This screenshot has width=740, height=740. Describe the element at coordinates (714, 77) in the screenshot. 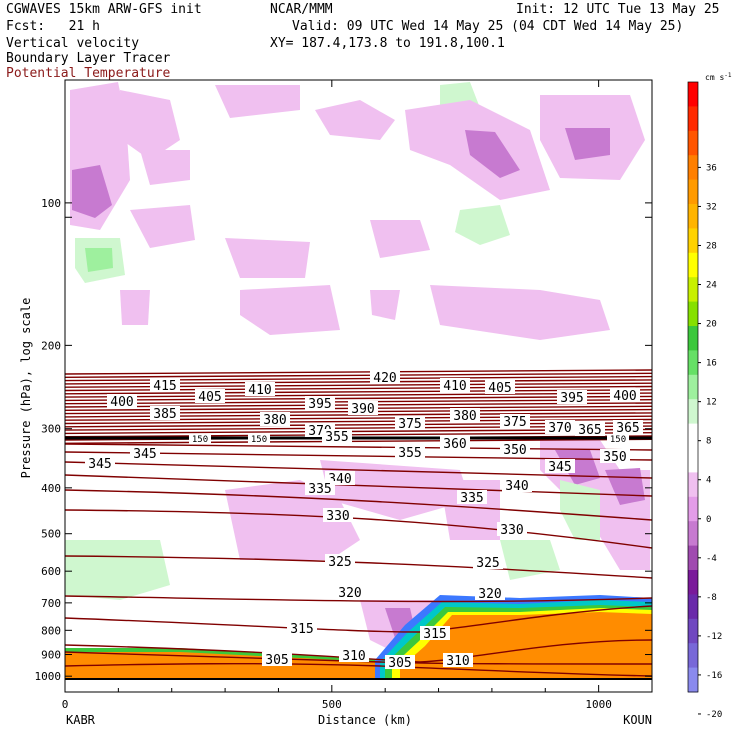

I see `colorbar-unit-base: cm s` at that location.